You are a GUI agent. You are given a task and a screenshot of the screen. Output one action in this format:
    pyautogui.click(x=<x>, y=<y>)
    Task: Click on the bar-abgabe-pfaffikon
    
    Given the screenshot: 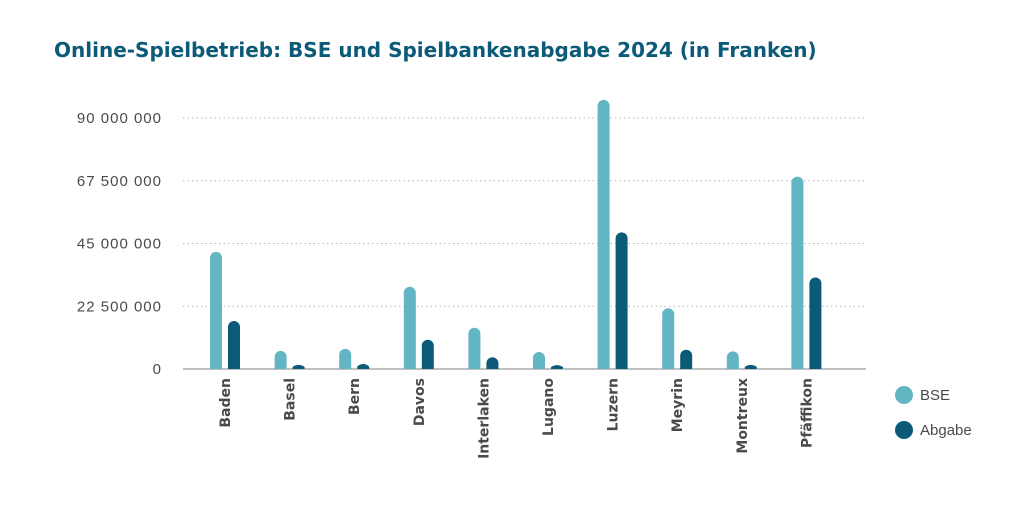 What is the action you would take?
    pyautogui.click(x=815, y=323)
    